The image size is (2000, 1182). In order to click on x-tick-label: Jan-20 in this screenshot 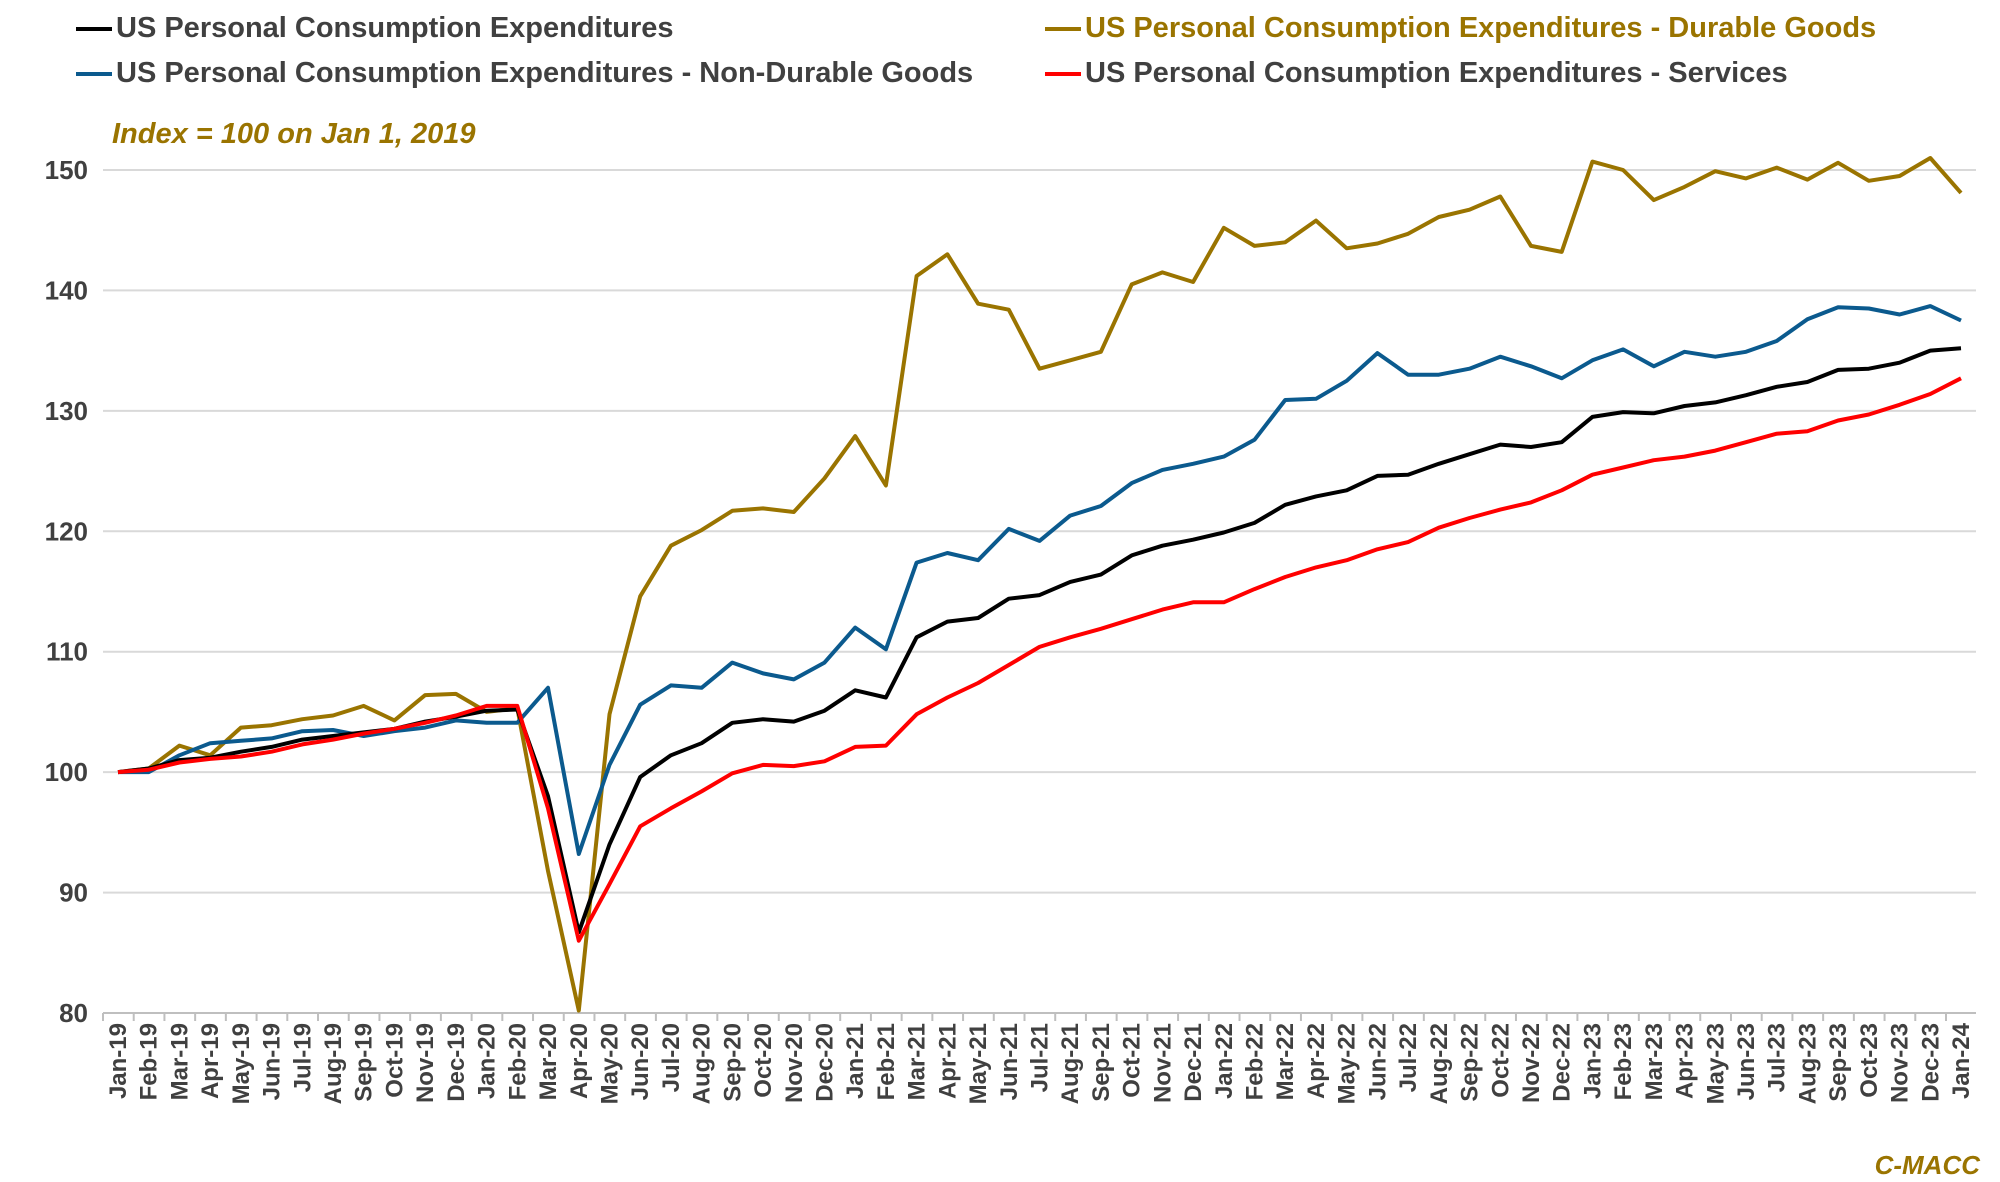, I will do `click(487, 1061)`.